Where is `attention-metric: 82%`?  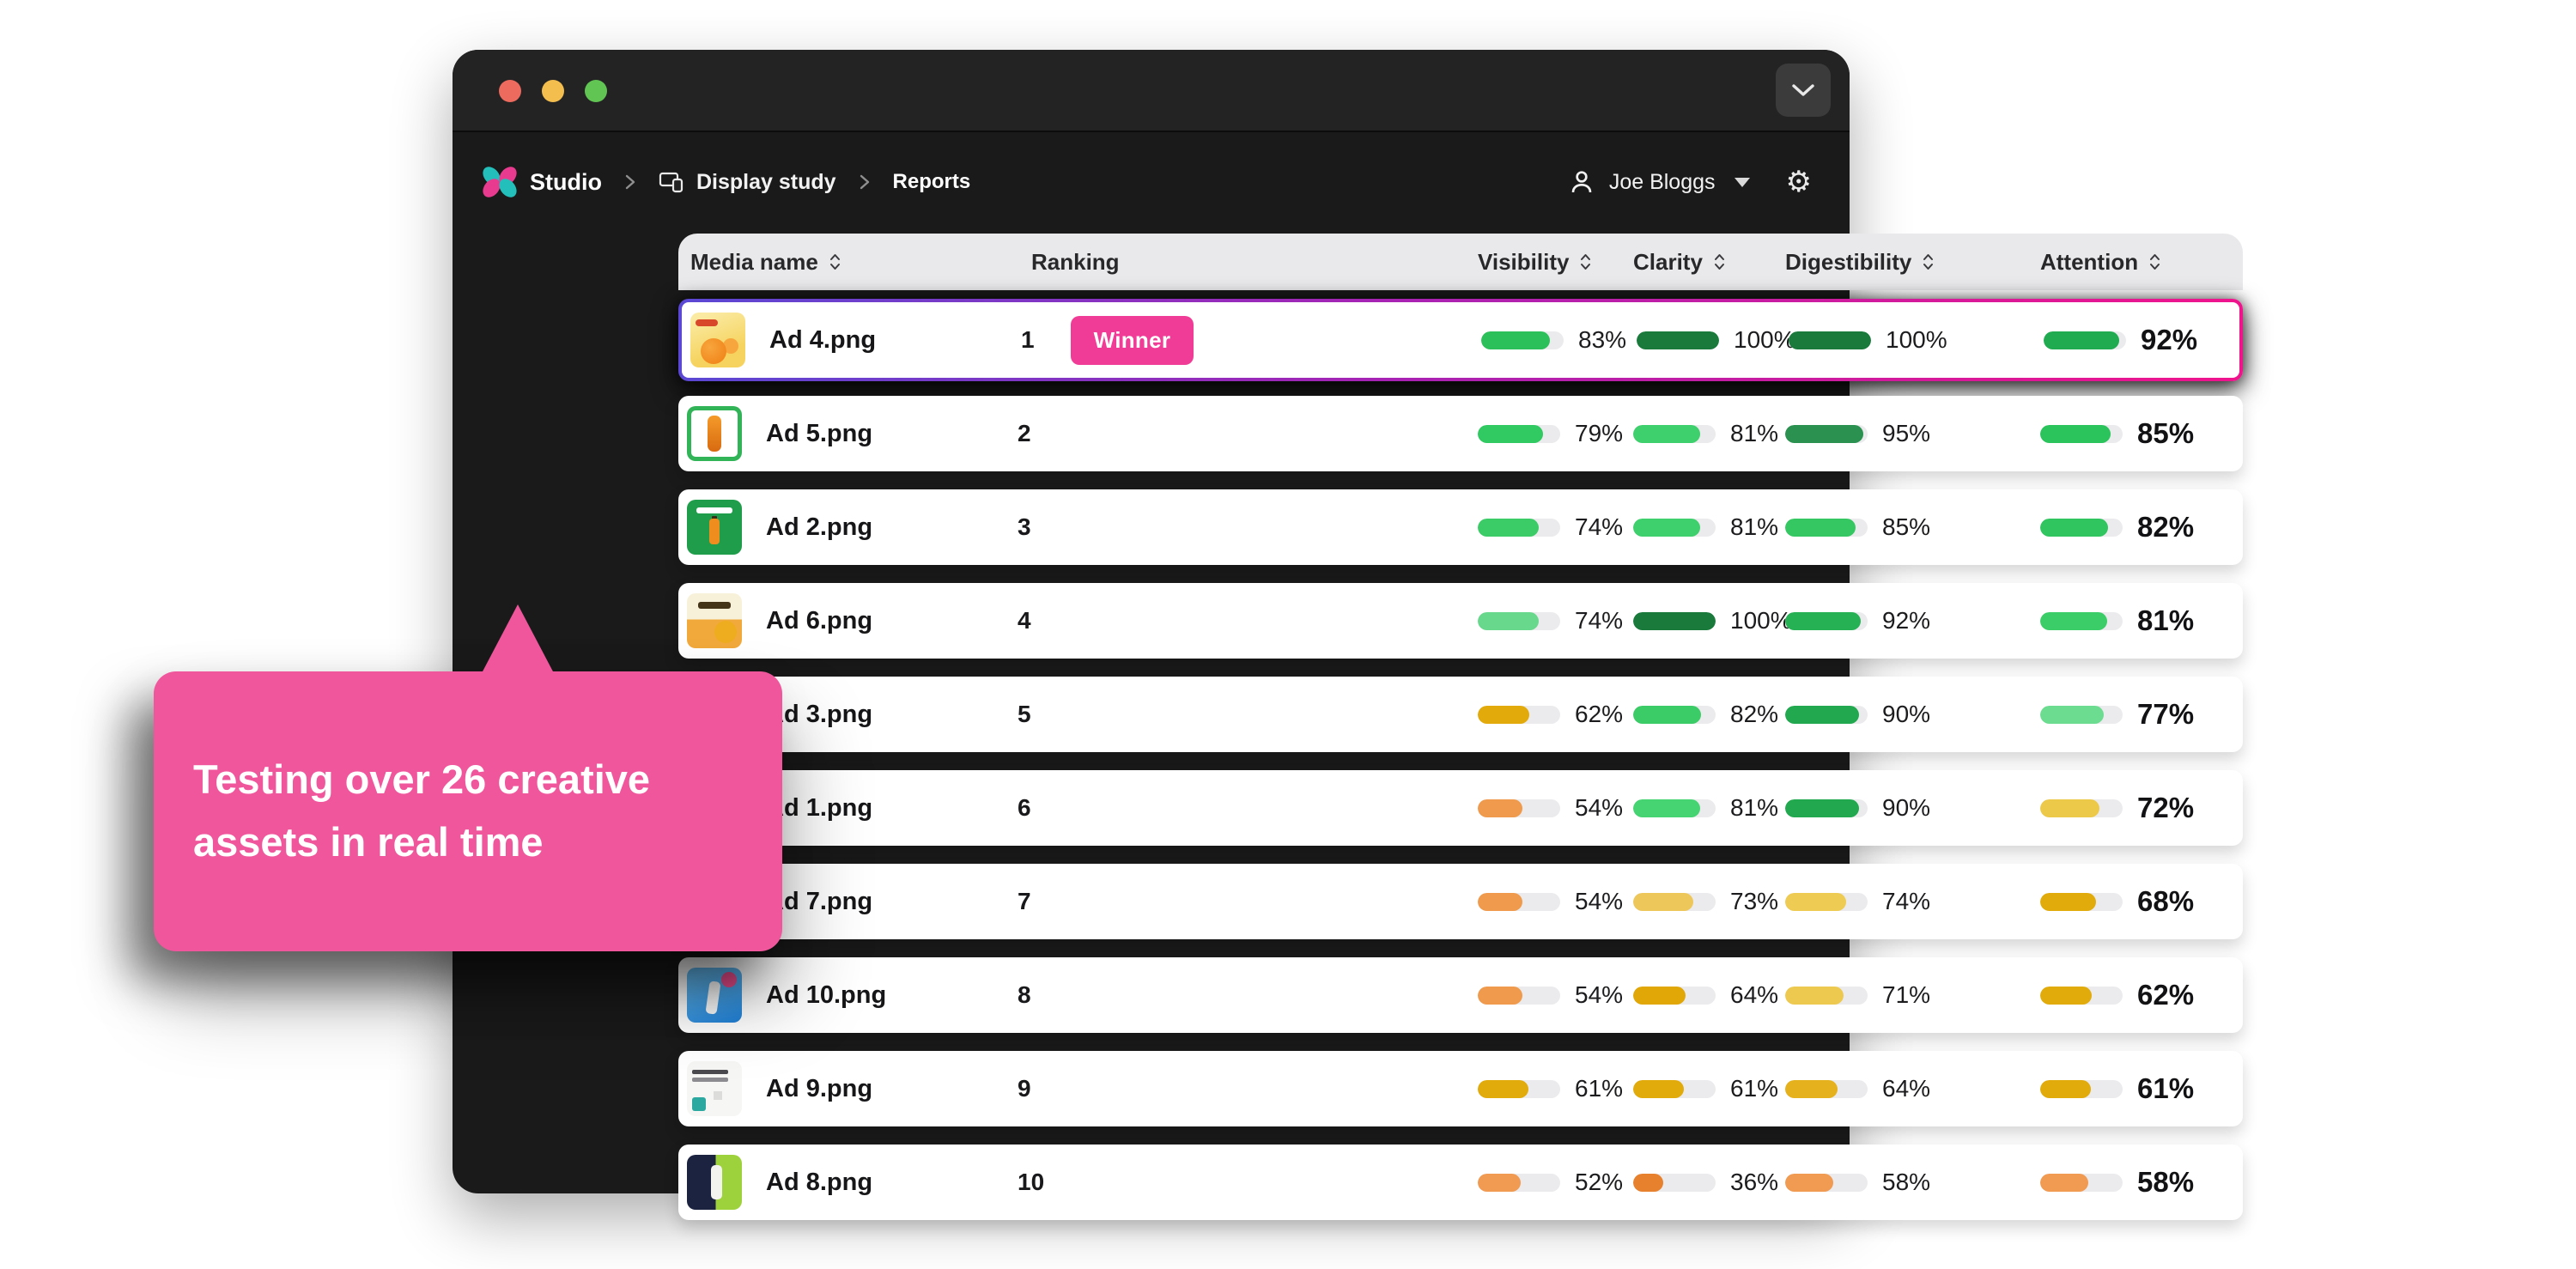
attention-metric: 82% is located at coordinates (2134, 527).